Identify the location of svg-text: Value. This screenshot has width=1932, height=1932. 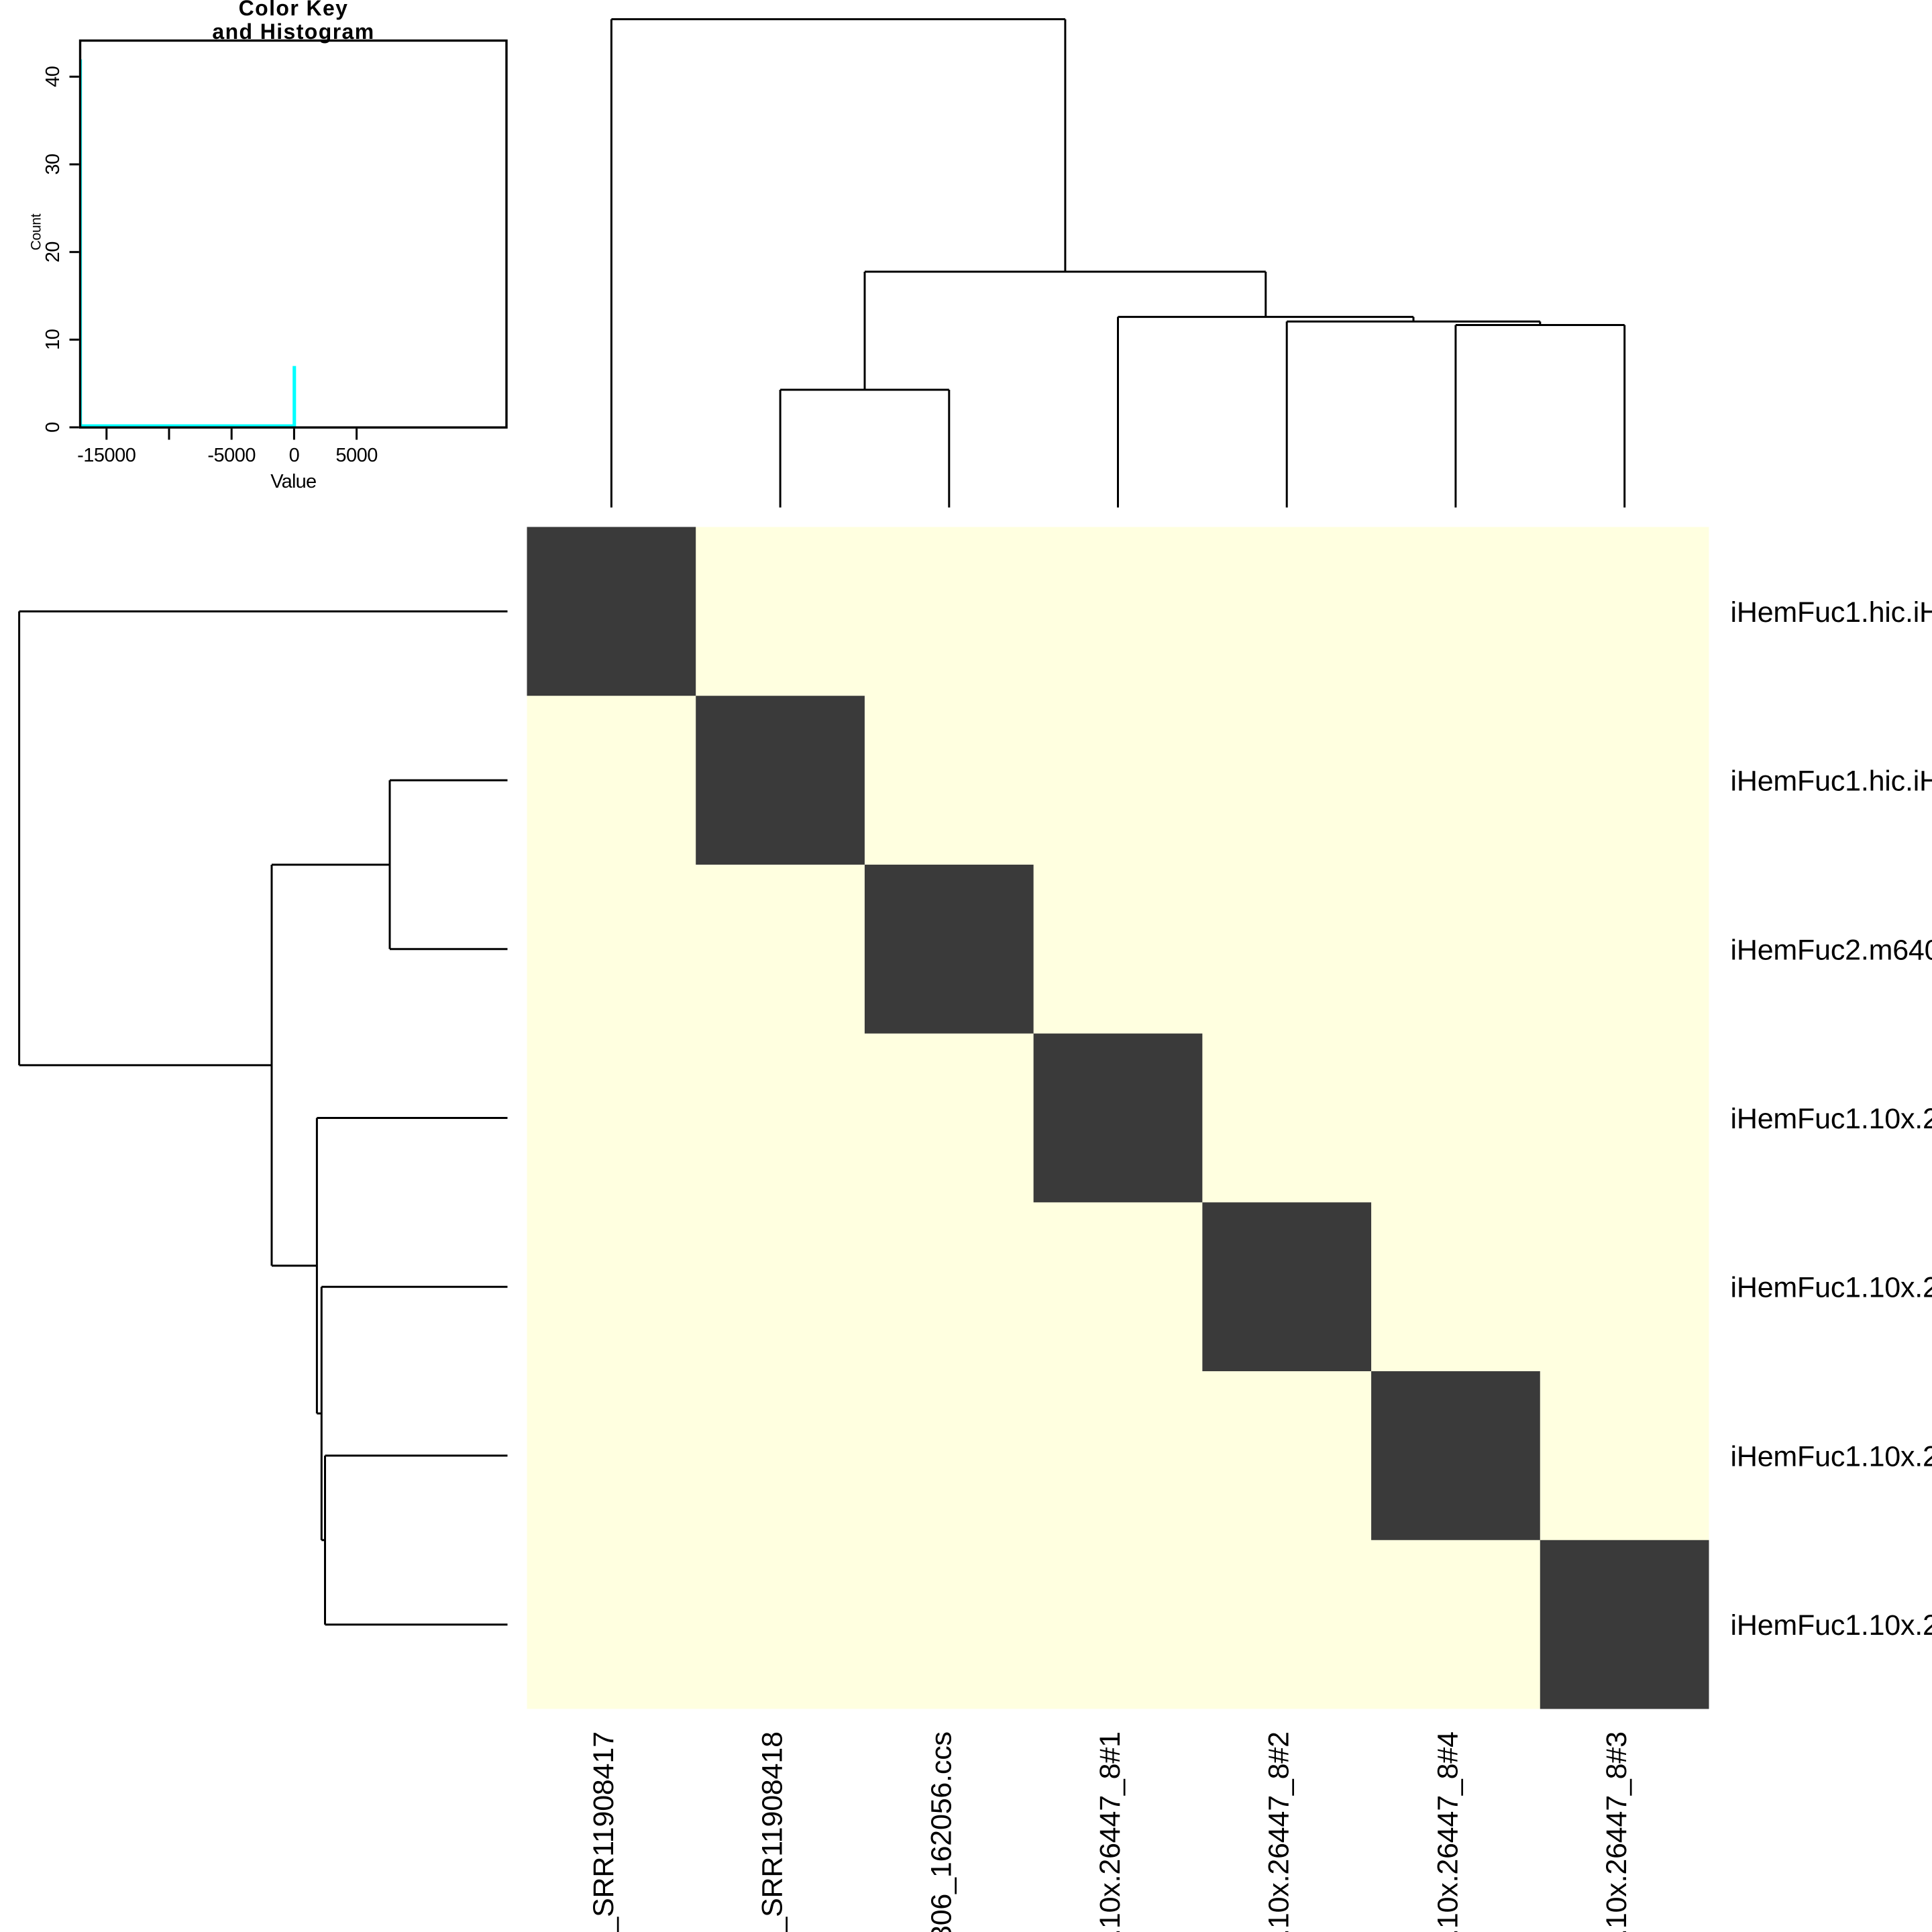
(293, 481).